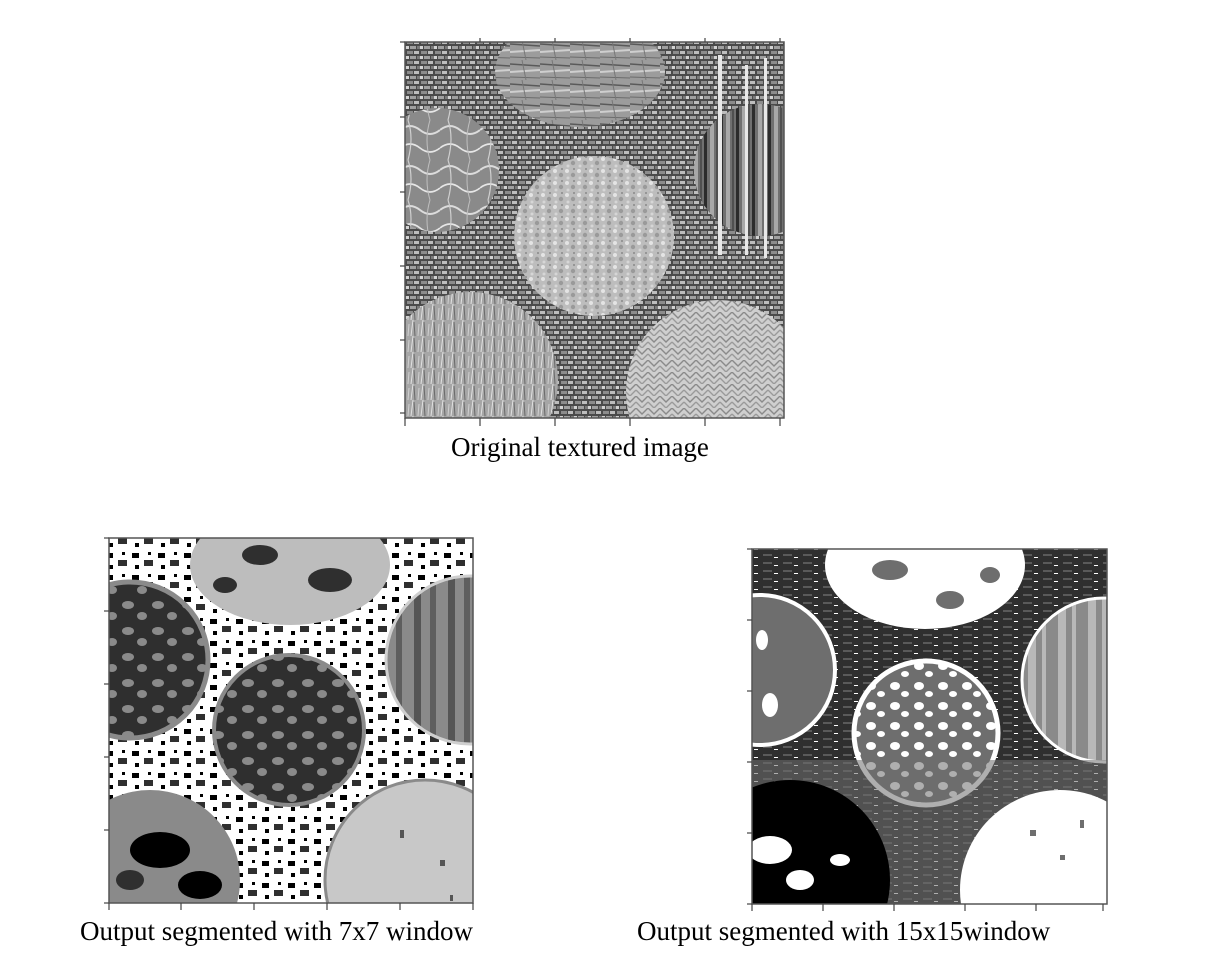 This screenshot has width=1218, height=970. I want to click on water-texture-region, so click(452, 170).